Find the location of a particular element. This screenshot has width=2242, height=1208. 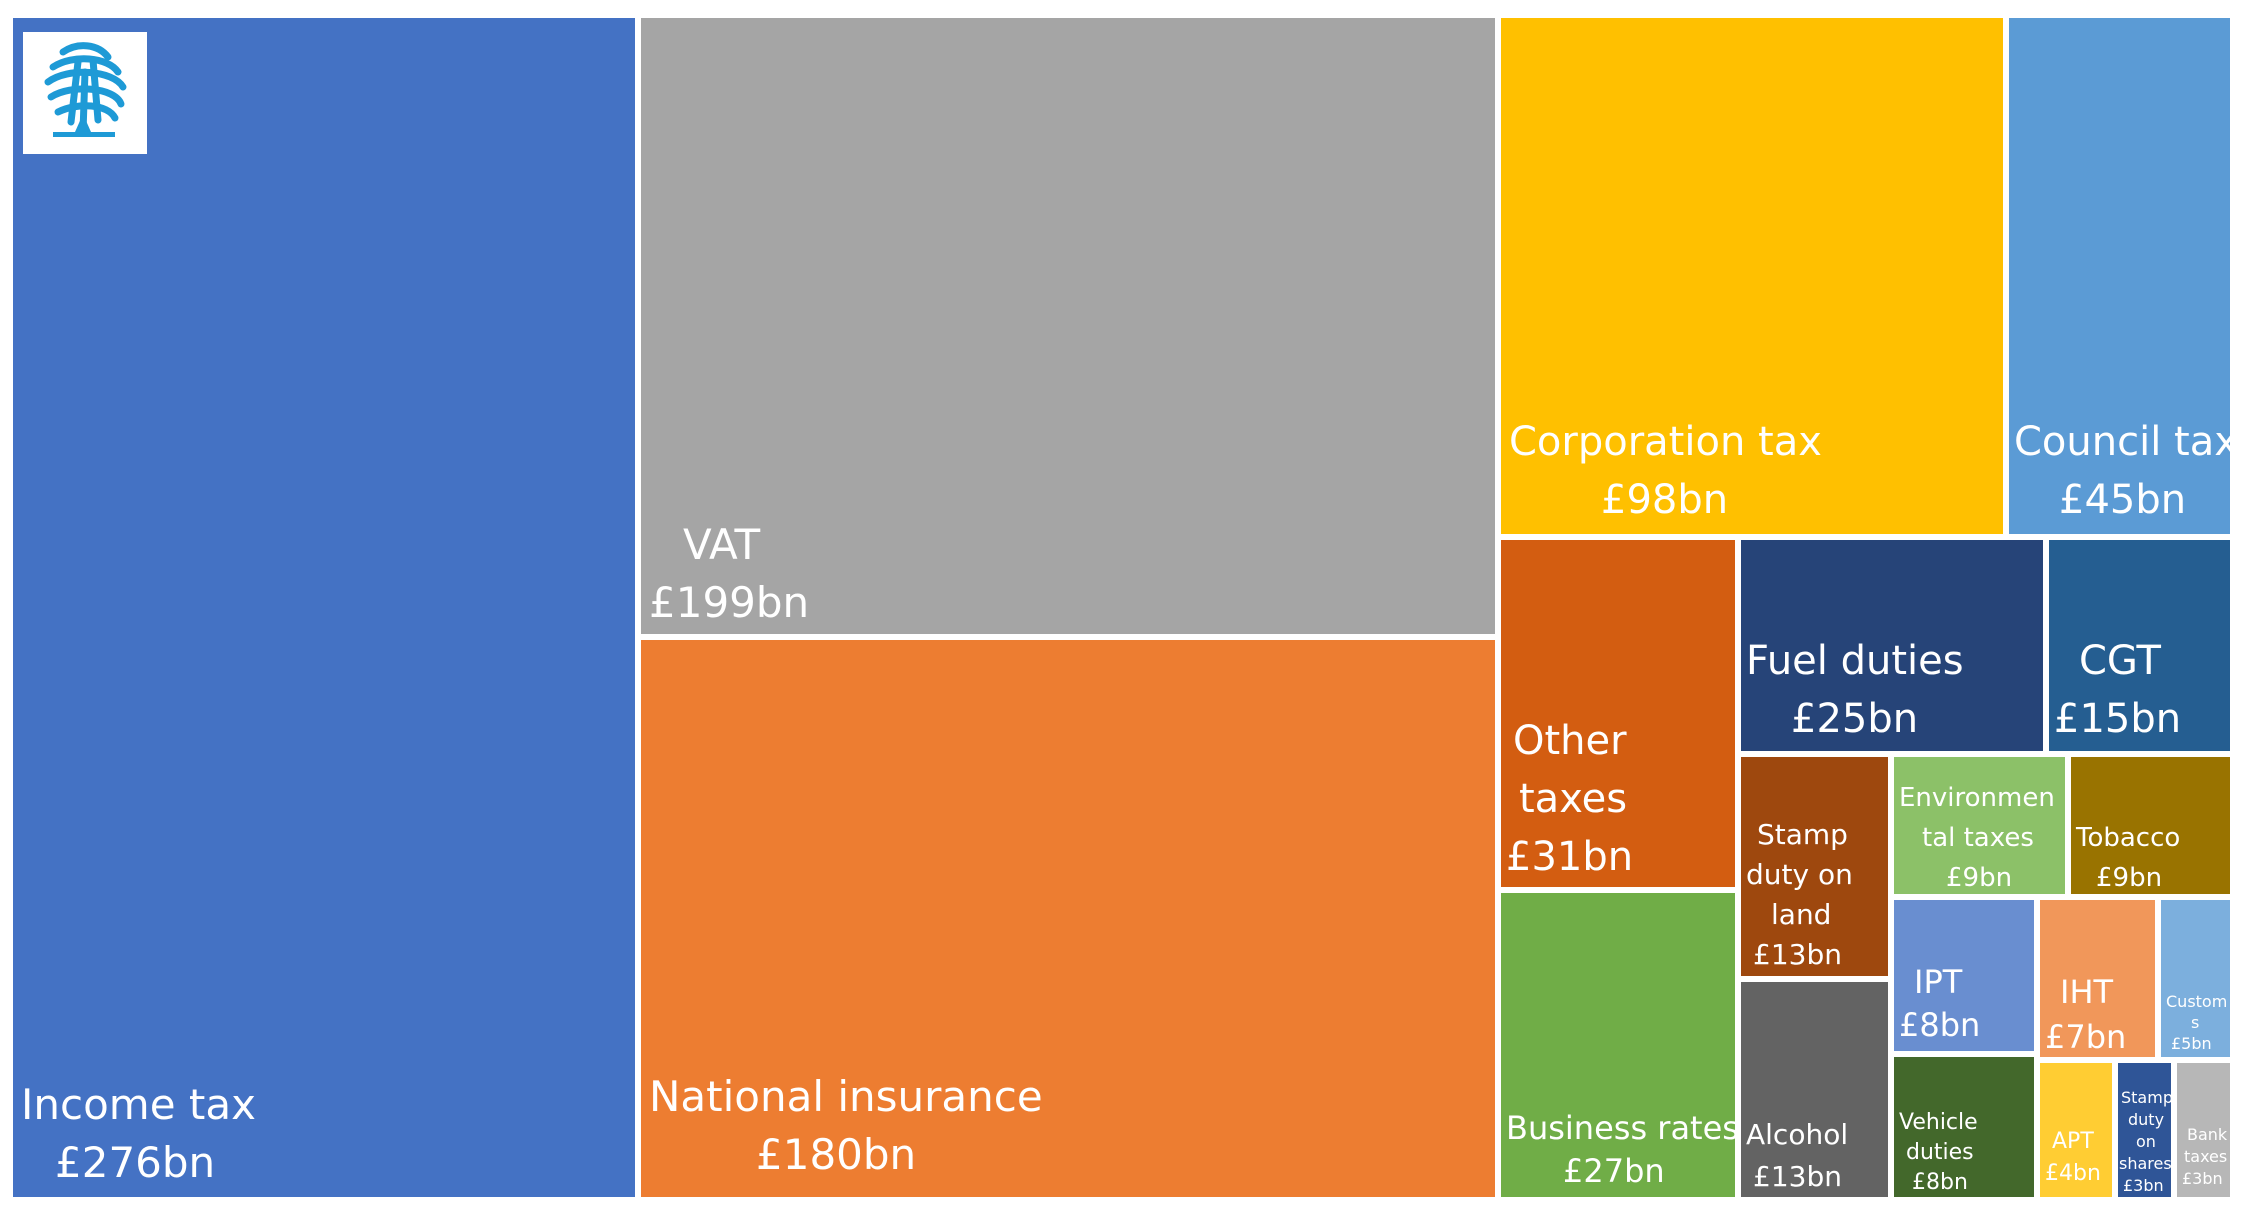

treemap-tile-environmental-taxes: Environmen tal taxes £9bn is located at coordinates (1979, 825).